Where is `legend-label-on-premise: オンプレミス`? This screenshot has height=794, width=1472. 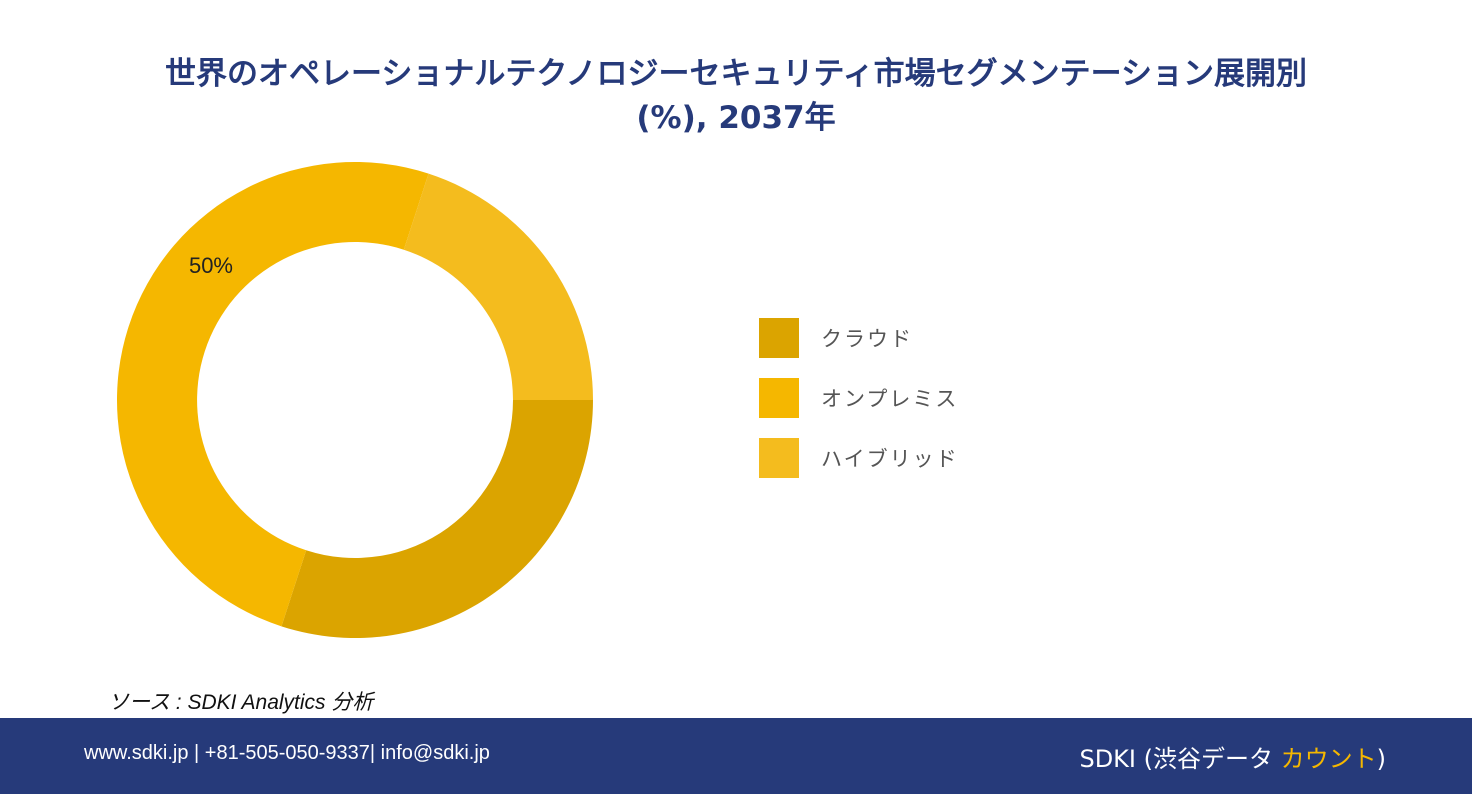
legend-label-on-premise: オンプレミス is located at coordinates (890, 399).